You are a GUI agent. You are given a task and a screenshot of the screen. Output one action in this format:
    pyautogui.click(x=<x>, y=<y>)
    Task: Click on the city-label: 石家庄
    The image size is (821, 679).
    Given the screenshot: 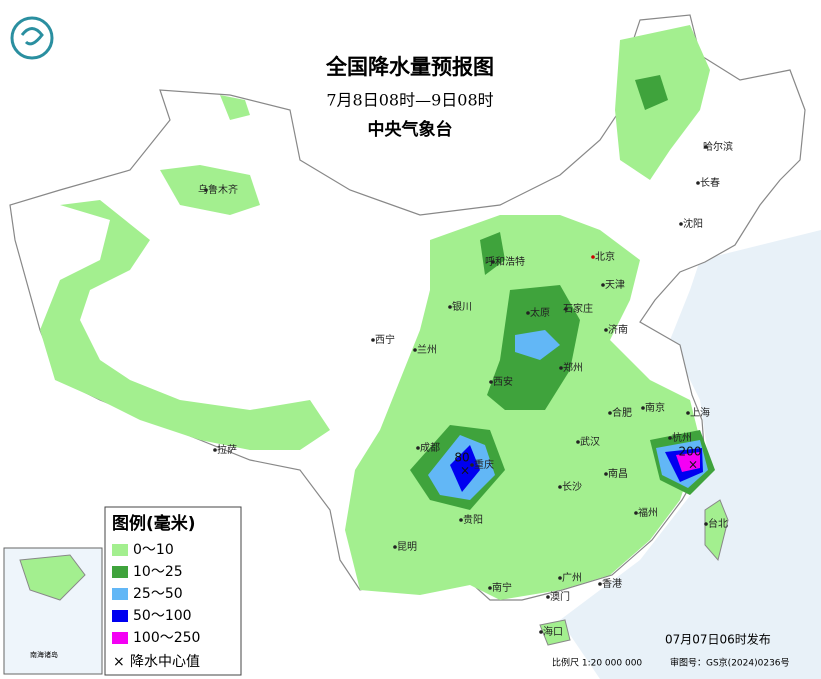 What is the action you would take?
    pyautogui.click(x=578, y=308)
    